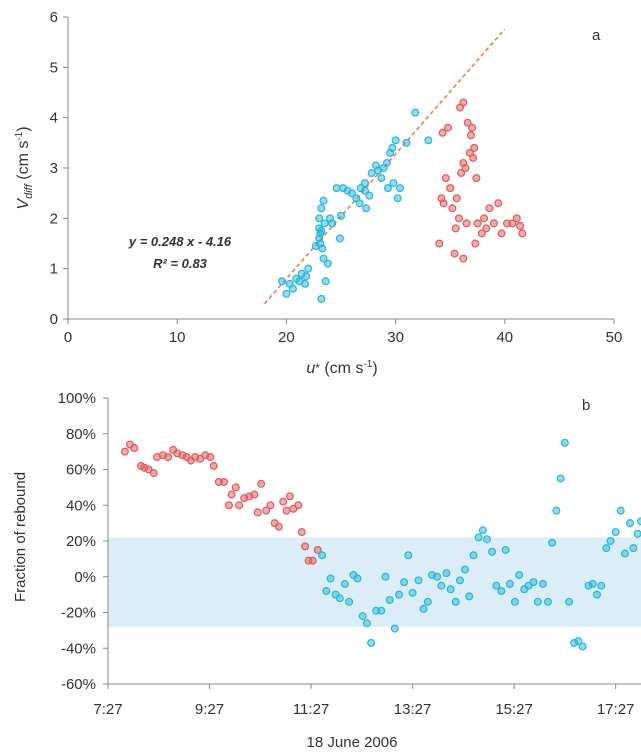 Image resolution: width=641 pixels, height=756 pixels. I want to click on panel-b-y-tick-label: 60%, so click(81, 470).